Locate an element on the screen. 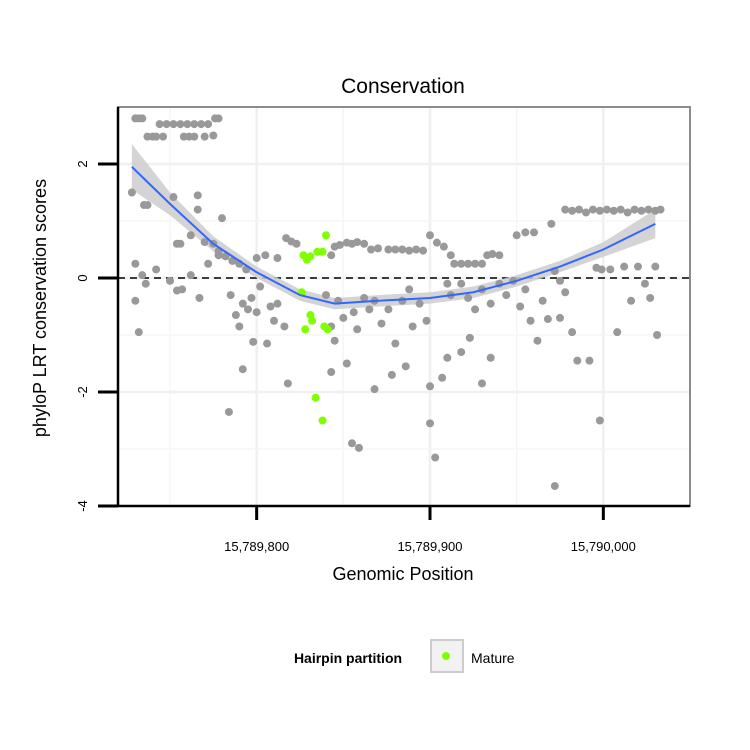 This screenshot has height=750, width=750. legend-key-mature is located at coordinates (446, 656).